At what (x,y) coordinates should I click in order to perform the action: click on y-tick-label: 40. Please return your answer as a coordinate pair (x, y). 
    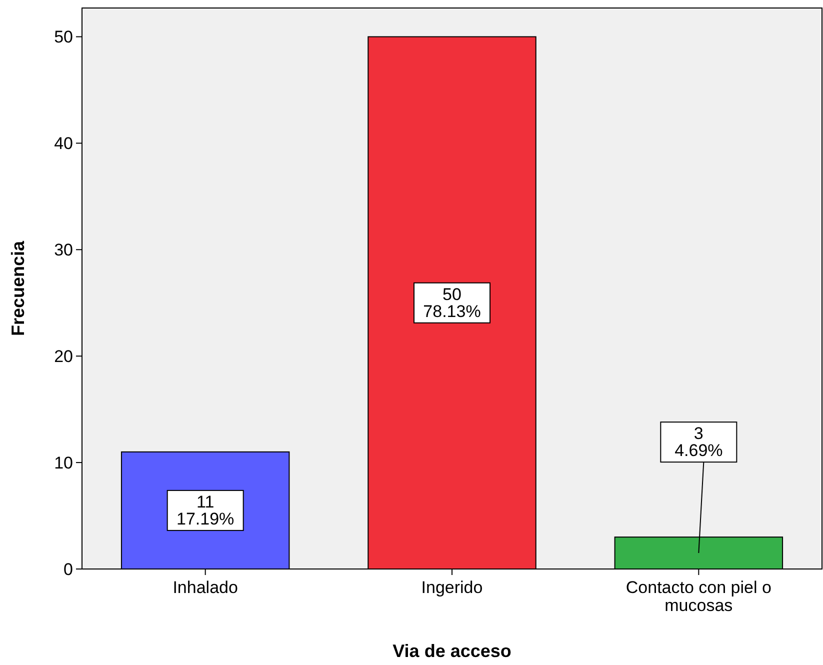
    Looking at the image, I should click on (63, 144).